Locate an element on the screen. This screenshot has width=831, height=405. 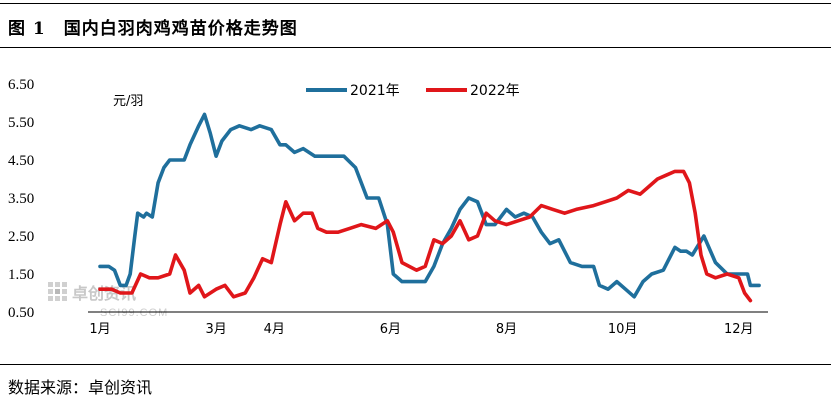
x-tick-label: 10月 is located at coordinates (623, 329).